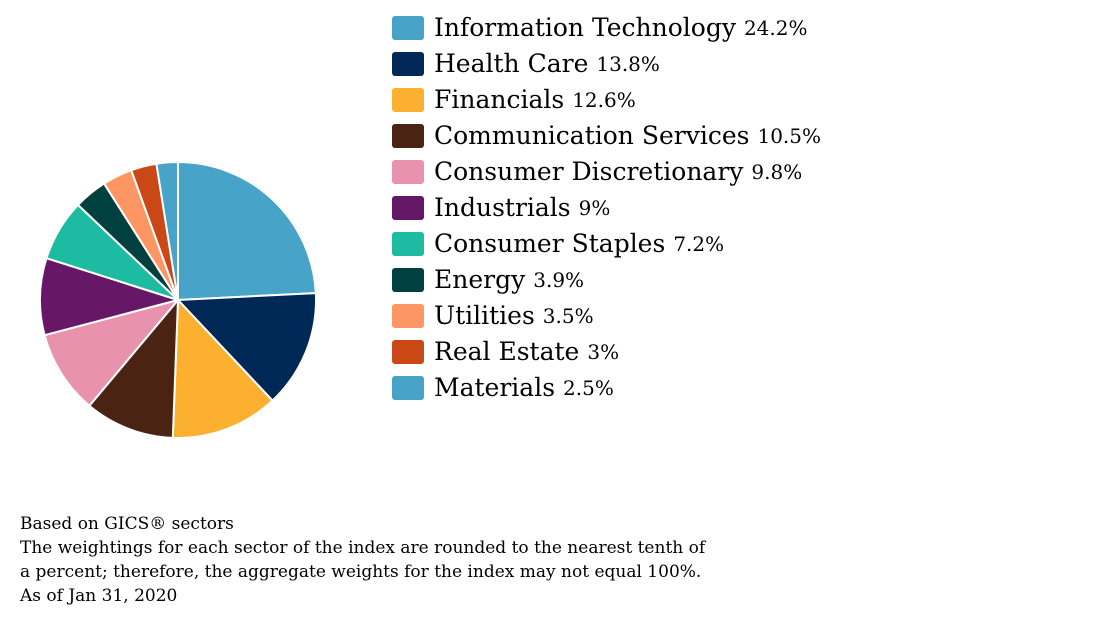  I want to click on legend-label: Health Care, so click(511, 63).